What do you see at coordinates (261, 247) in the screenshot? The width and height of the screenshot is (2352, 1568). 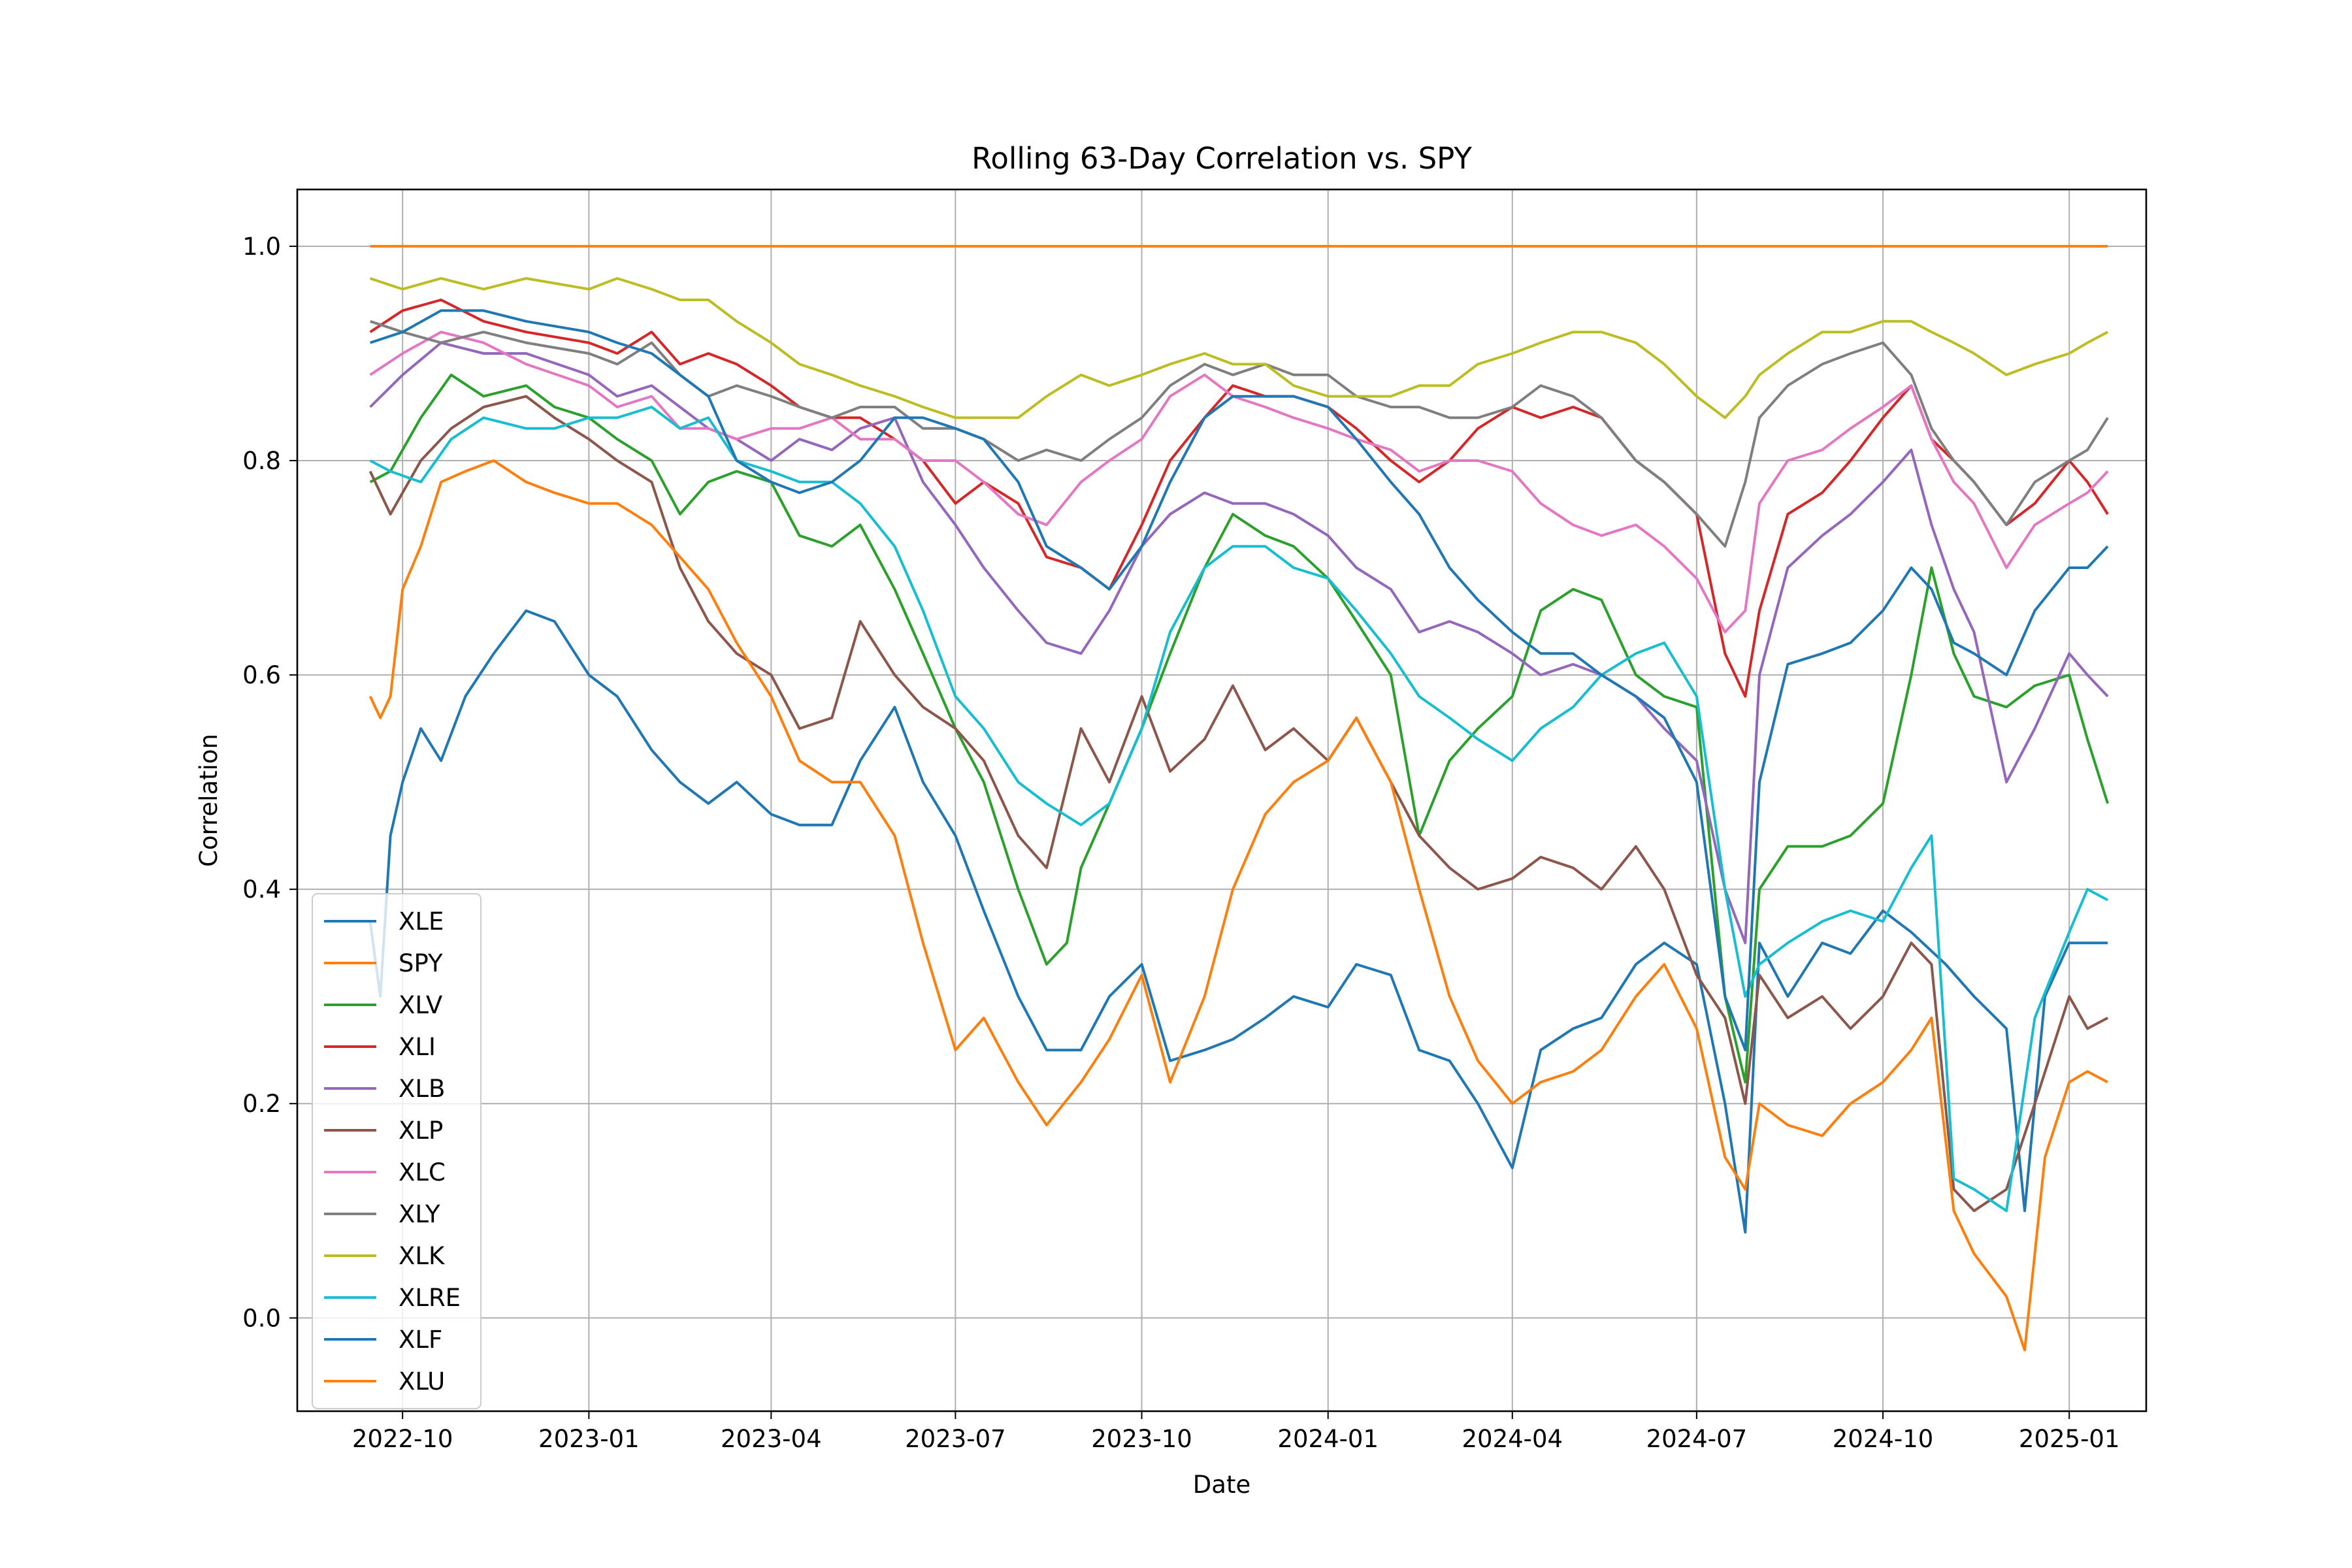 I see `y-tick-label: 1.0` at bounding box center [261, 247].